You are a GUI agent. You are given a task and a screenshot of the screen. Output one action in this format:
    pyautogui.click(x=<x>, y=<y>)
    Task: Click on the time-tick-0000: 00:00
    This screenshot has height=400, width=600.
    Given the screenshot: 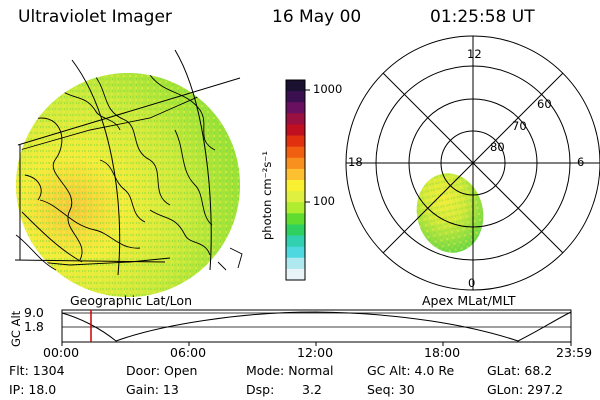 What is the action you would take?
    pyautogui.click(x=61, y=352)
    